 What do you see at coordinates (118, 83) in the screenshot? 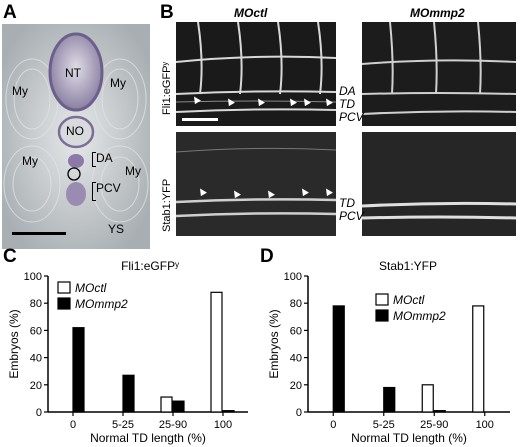
I see `label-my-top-right: My` at bounding box center [118, 83].